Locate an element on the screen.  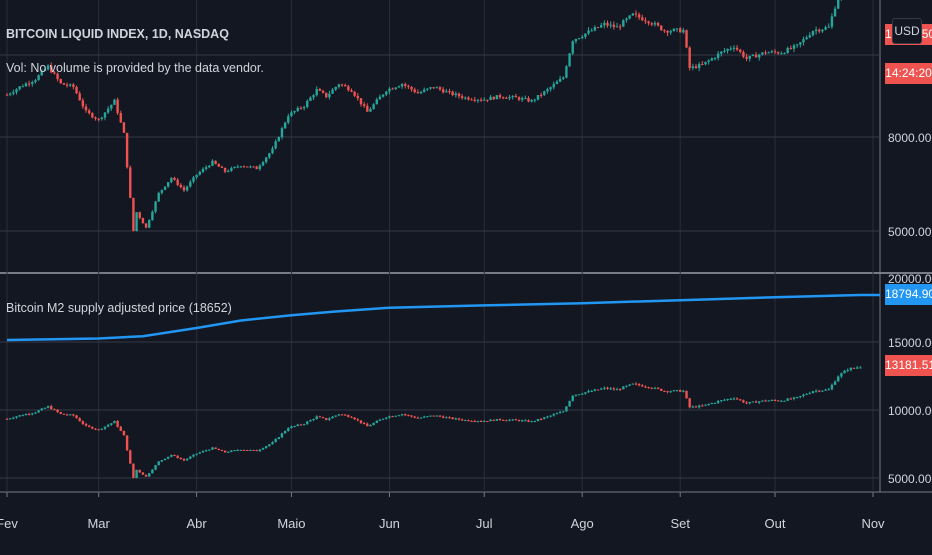
indicator-line is located at coordinates (433, 317).